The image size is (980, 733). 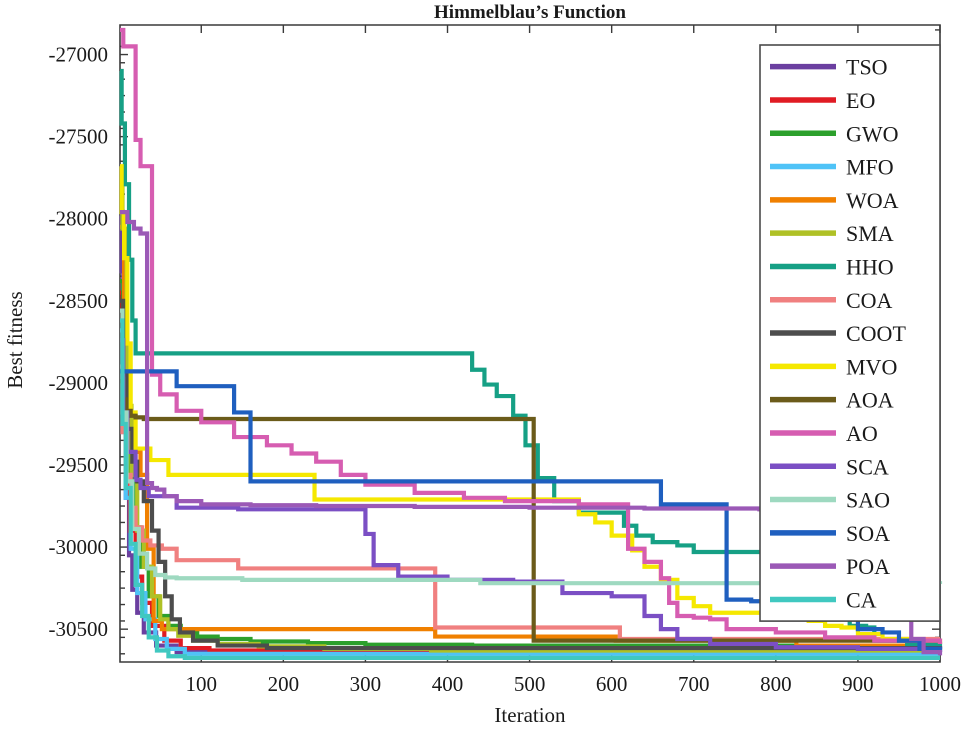 I want to click on legend-label-hho: HHO, so click(x=870, y=266).